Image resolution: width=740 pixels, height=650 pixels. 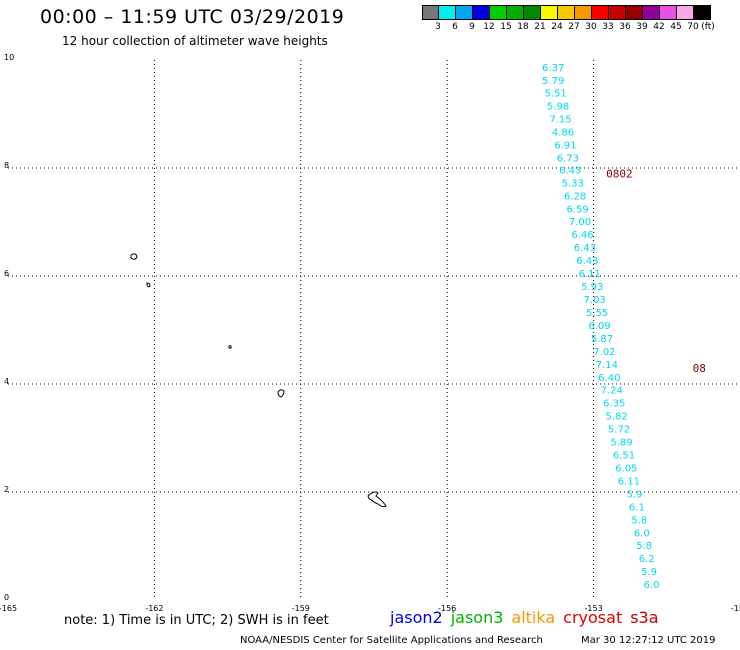 I want to click on satellite-legend: jason2 jason3 altika cryosat s3a, so click(x=528, y=617).